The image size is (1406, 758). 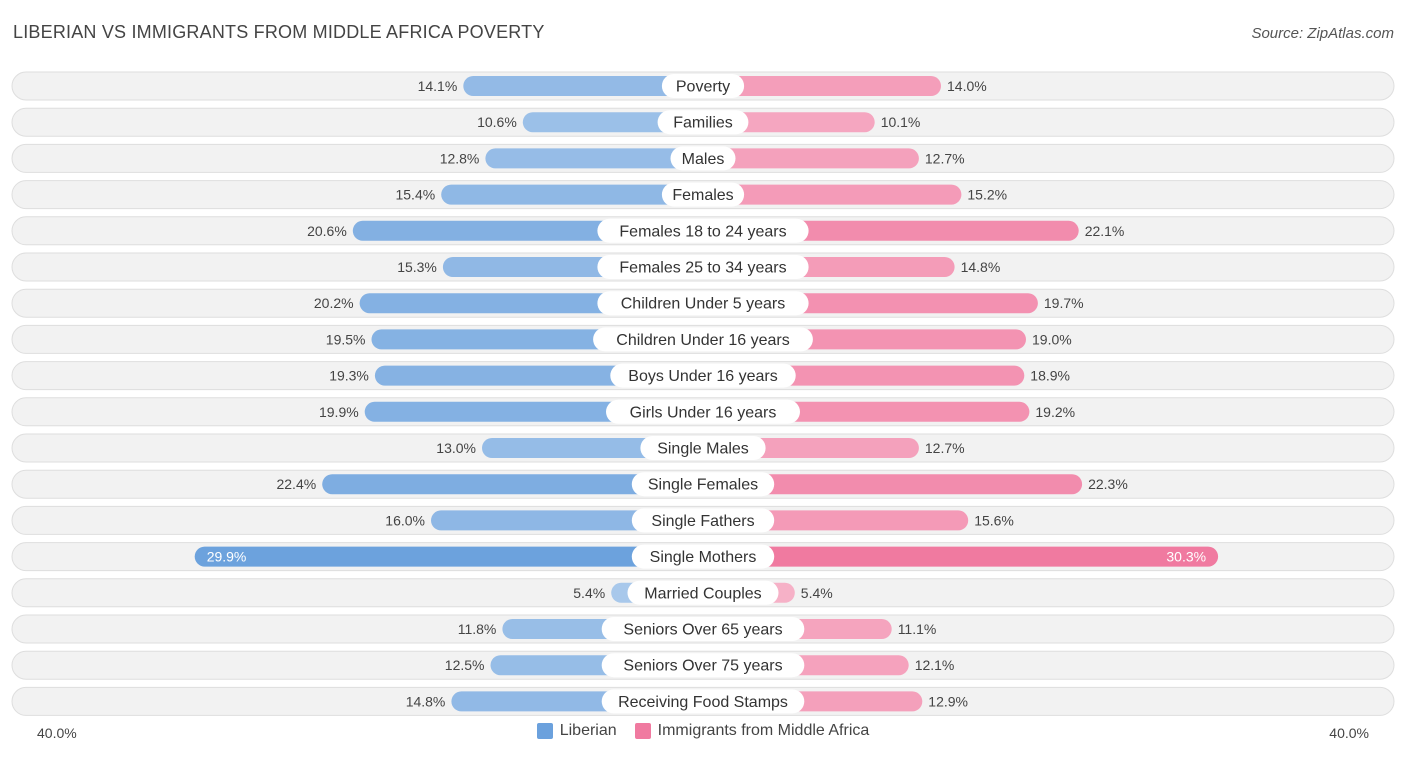 I want to click on value-label-liberian: 10.6%, so click(x=497, y=122).